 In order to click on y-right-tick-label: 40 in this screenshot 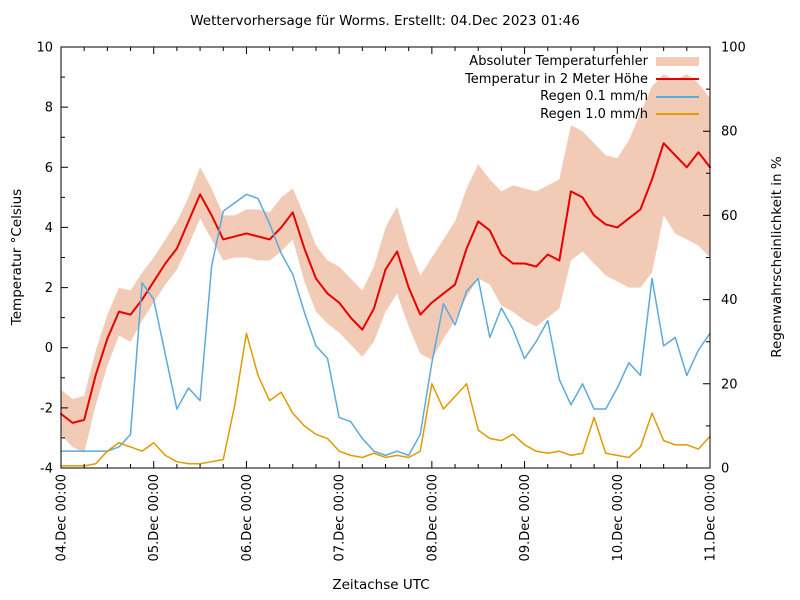, I will do `click(729, 300)`.